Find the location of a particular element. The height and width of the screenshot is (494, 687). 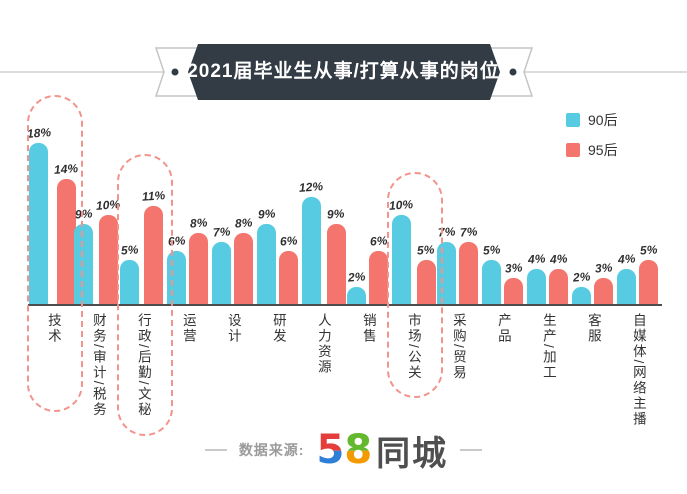

bar-group: 9% 6% is located at coordinates (277, 216).